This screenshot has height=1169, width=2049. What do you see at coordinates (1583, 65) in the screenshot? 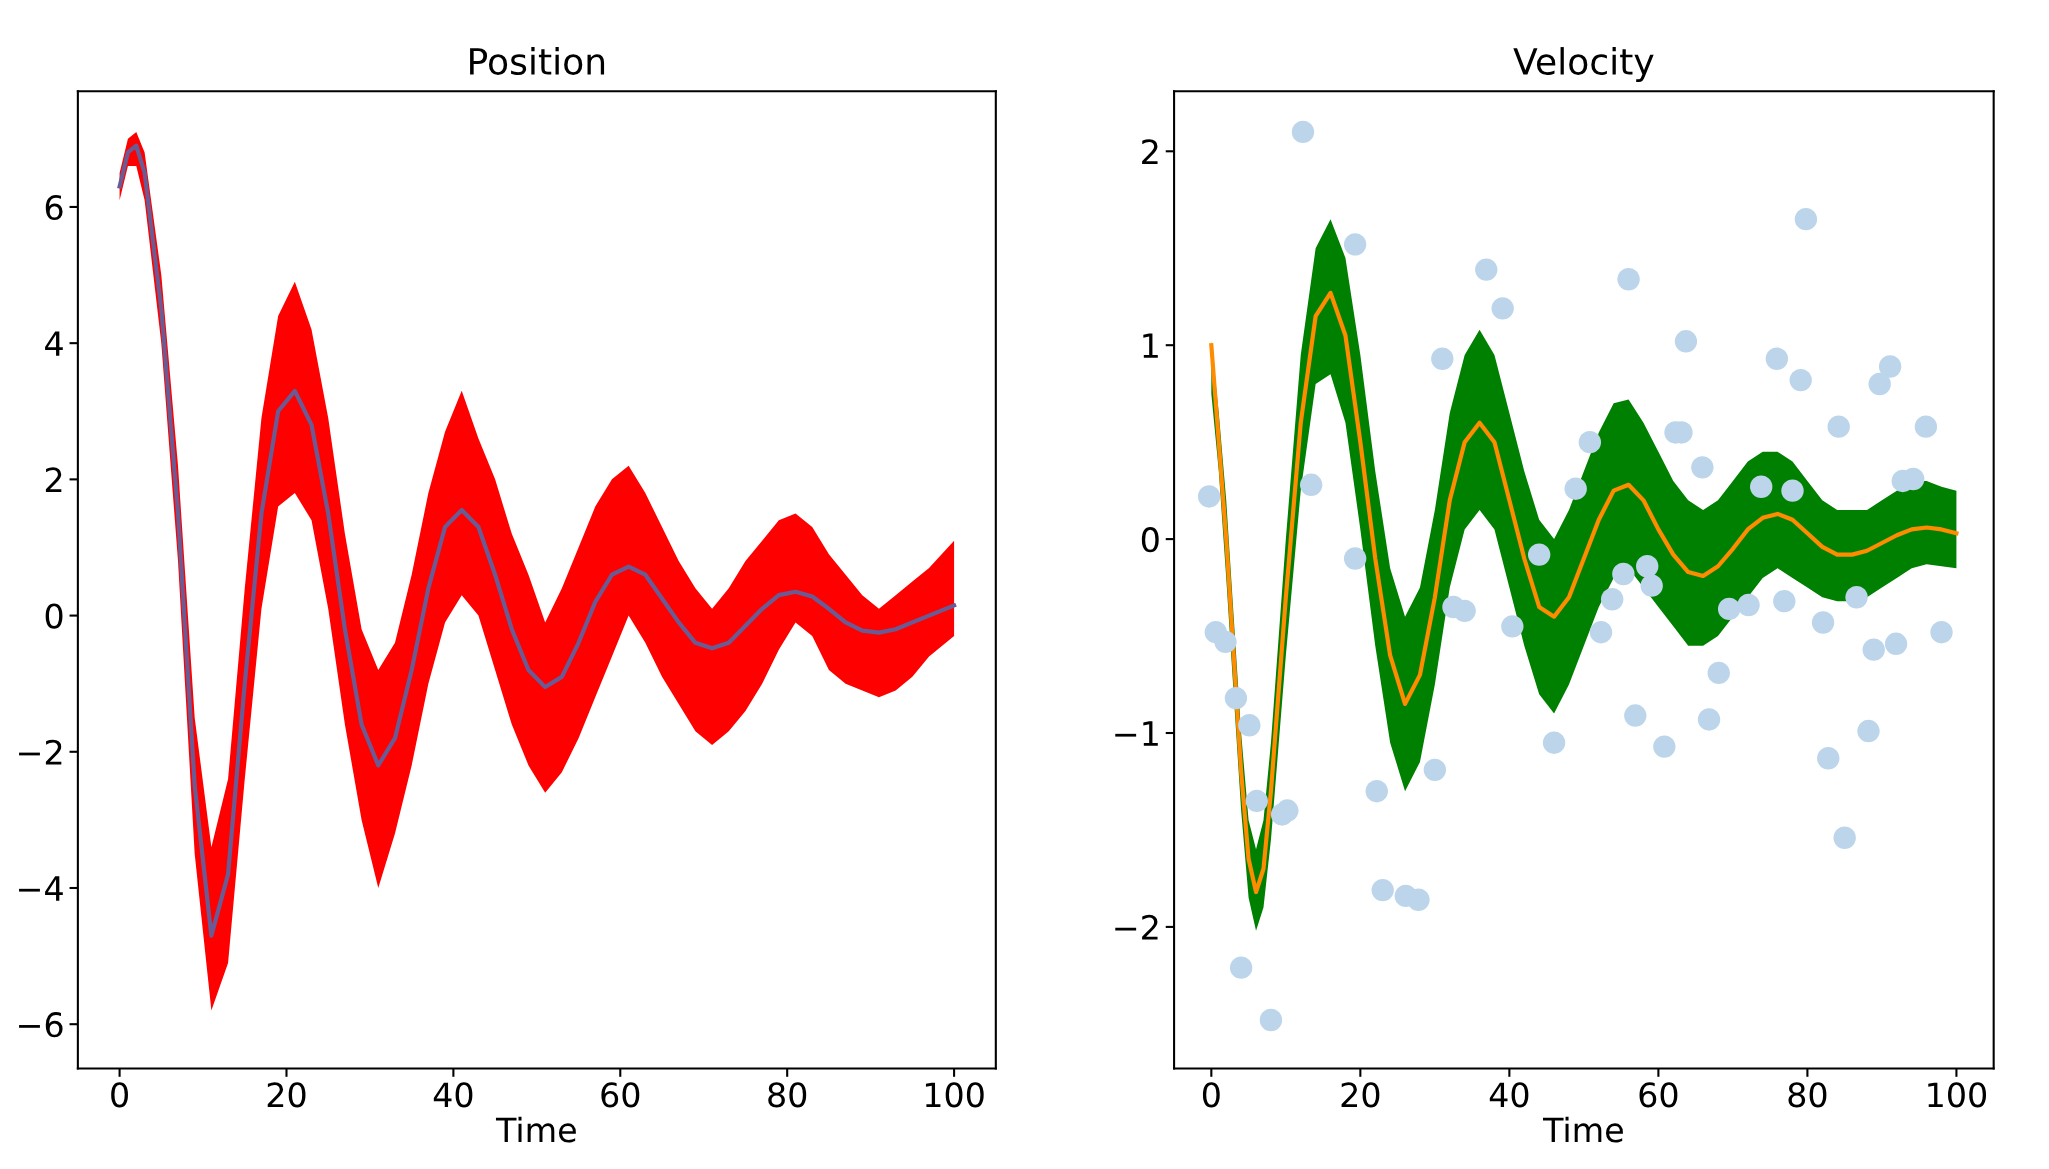
I see `chart-title: Velocity` at bounding box center [1583, 65].